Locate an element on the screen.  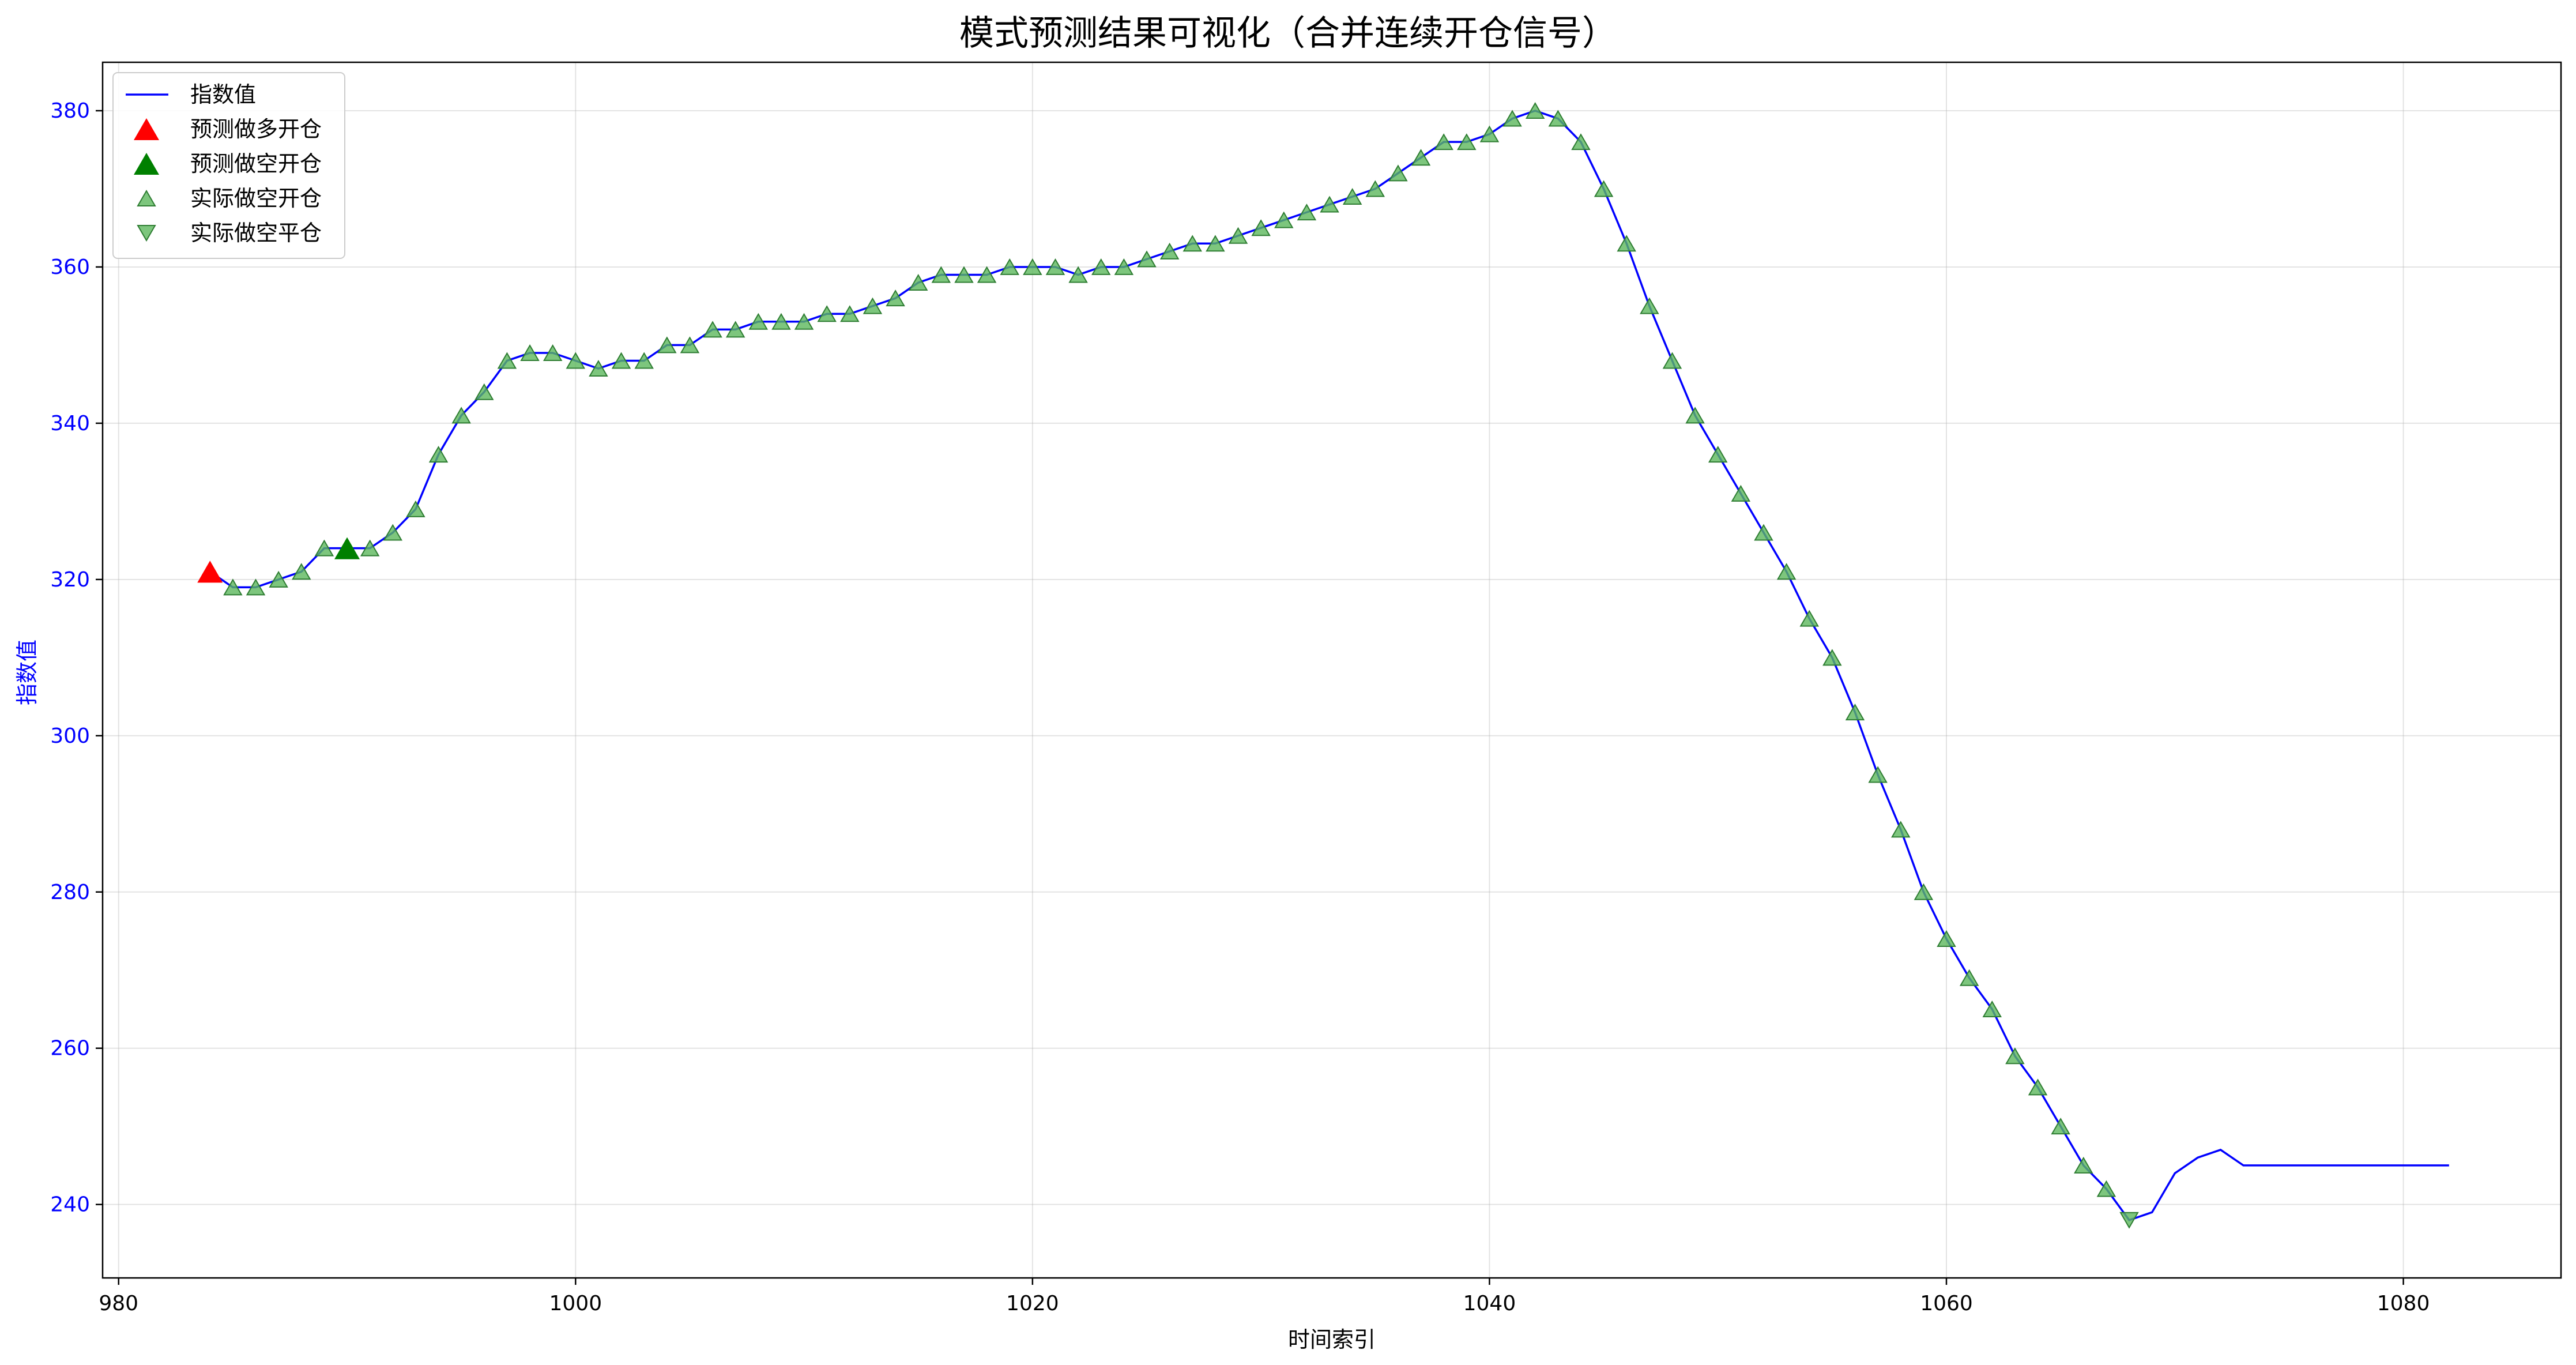
pred-short-open-marker is located at coordinates (347, 548).